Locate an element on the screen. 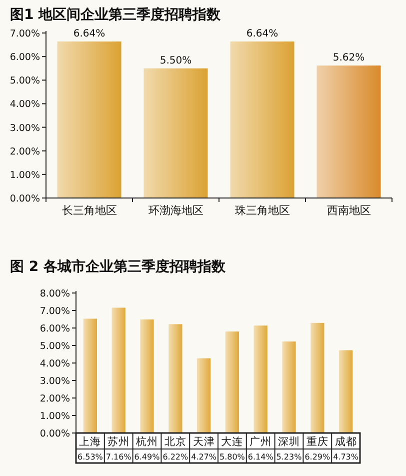 The image size is (406, 476). x-tick-label: 重庆 is located at coordinates (317, 441).